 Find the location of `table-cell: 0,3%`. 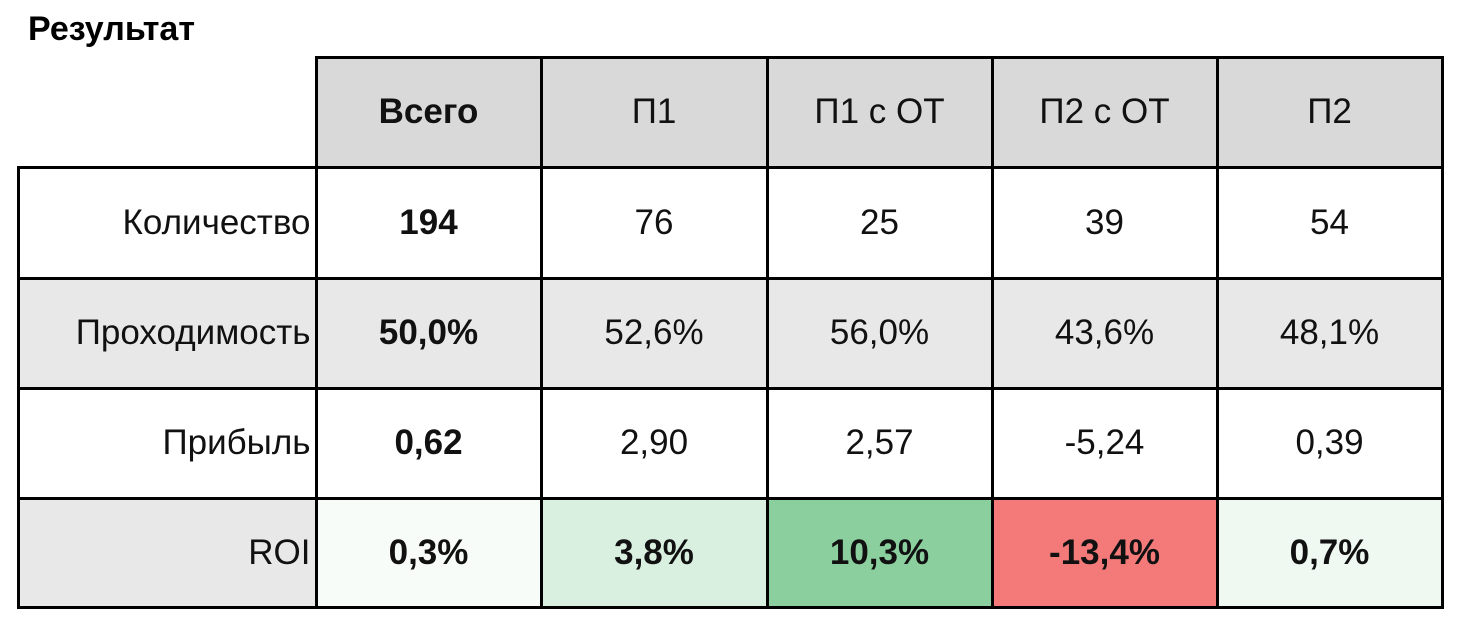

table-cell: 0,3% is located at coordinates (428, 552).